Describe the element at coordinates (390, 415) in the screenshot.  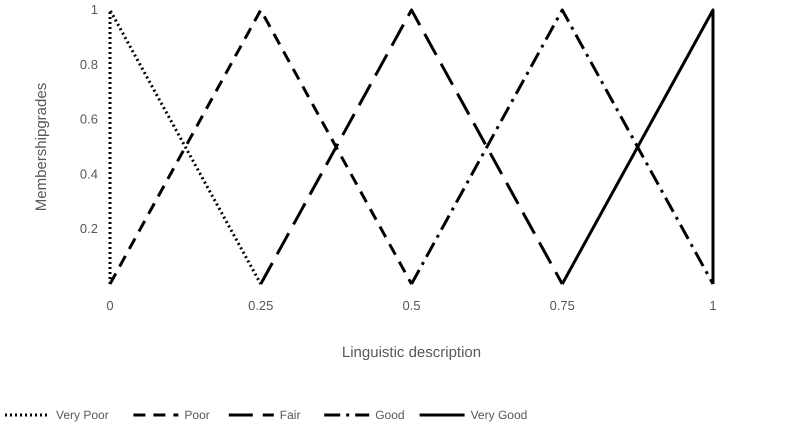
I see `legend-label: Good` at that location.